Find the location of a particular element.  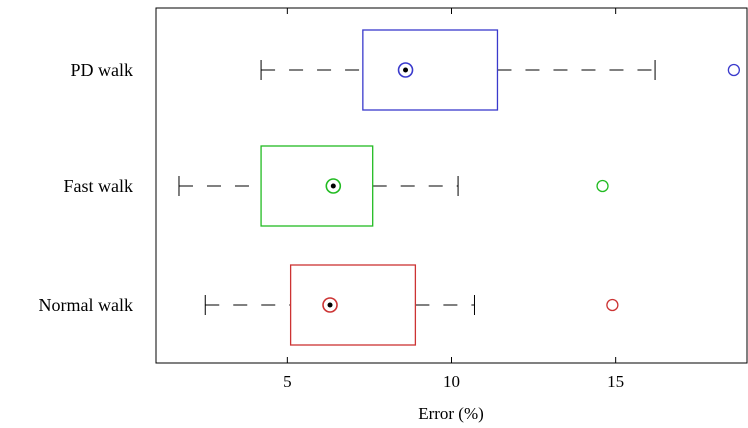

boxplot-normal-walk is located at coordinates (411, 305).